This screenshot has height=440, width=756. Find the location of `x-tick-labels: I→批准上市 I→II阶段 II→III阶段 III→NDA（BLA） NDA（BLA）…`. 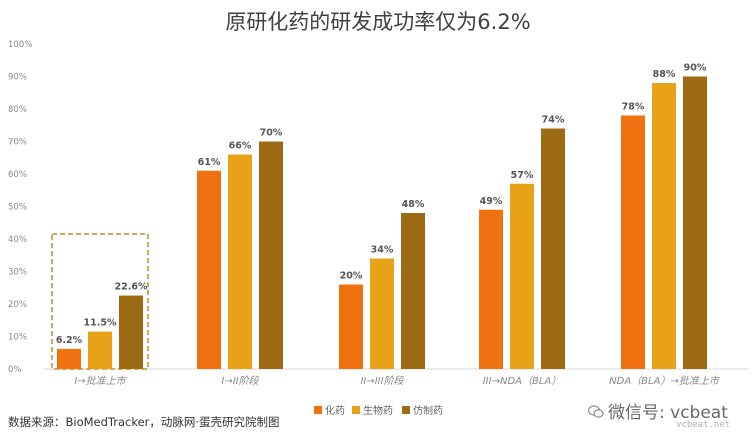

x-tick-labels: I→批准上市 I→II阶段 II→III阶段 III→NDA（BLA） NDA（BLA）… is located at coordinates (397, 381).